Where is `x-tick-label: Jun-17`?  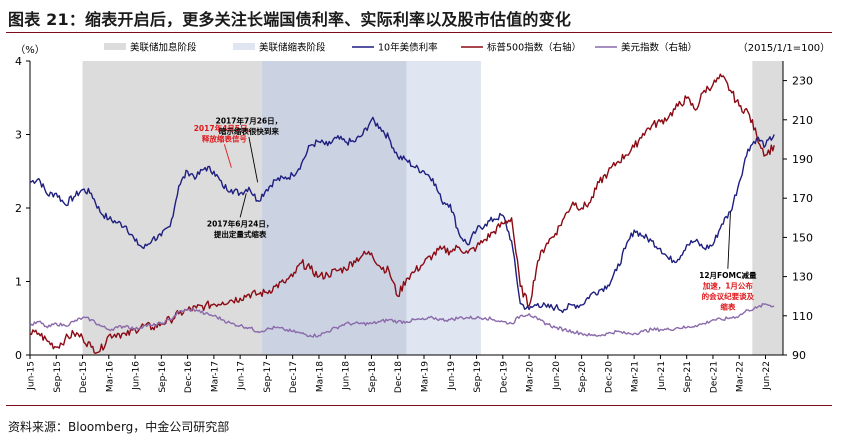 x-tick-label: Jun-17 is located at coordinates (242, 376).